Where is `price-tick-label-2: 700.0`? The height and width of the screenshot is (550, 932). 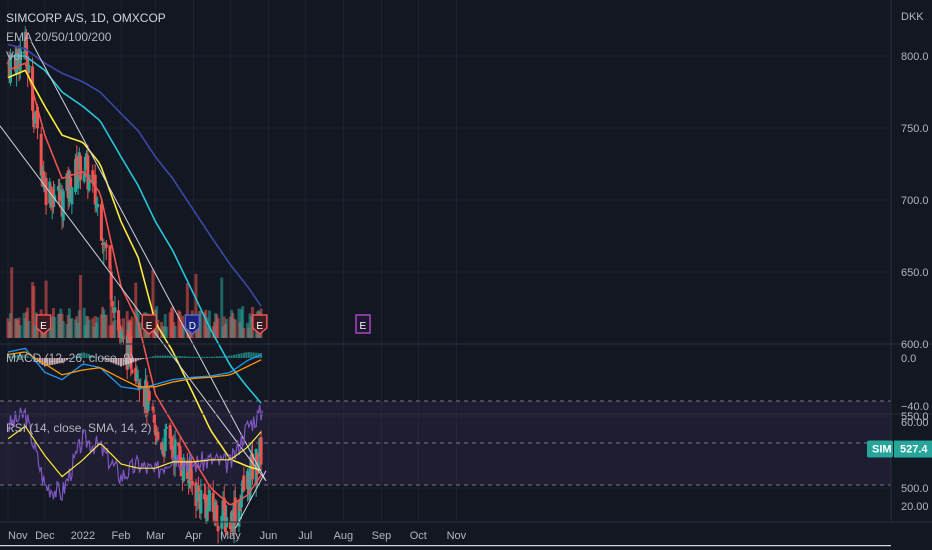 price-tick-label-2: 700.0 is located at coordinates (915, 201).